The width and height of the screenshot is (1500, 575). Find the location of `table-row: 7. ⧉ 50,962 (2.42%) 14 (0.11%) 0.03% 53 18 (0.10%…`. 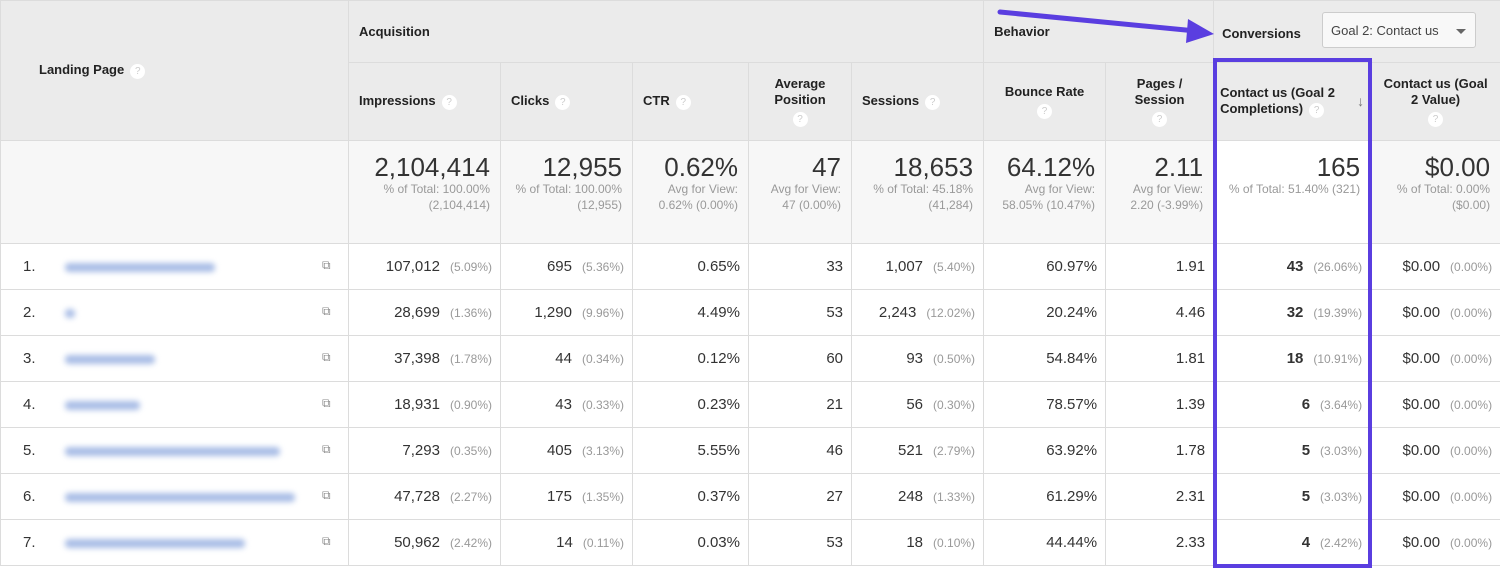

table-row: 7. ⧉ 50,962 (2.42%) 14 (0.11%) 0.03% 53 18 (0.10%… is located at coordinates (750, 542).